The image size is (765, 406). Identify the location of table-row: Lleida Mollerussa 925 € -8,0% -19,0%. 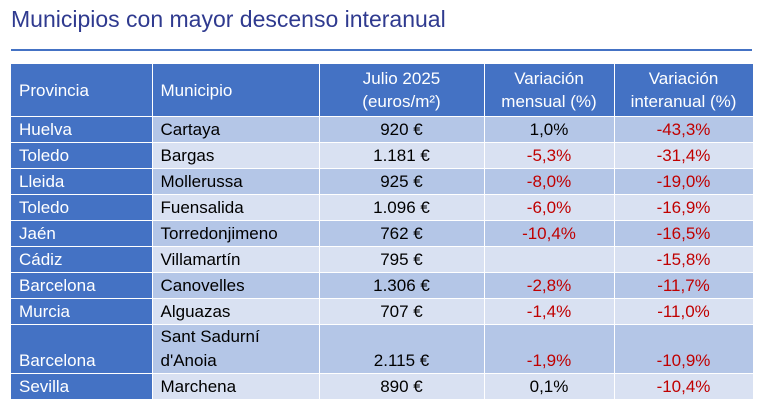
(382, 181).